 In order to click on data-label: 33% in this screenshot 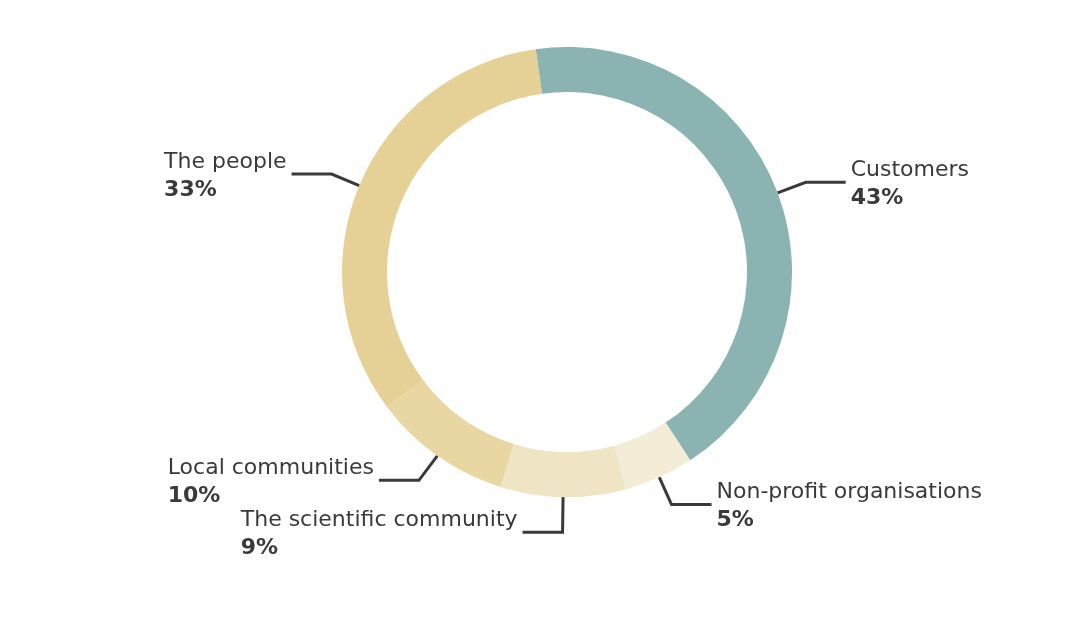, I will do `click(190, 188)`.